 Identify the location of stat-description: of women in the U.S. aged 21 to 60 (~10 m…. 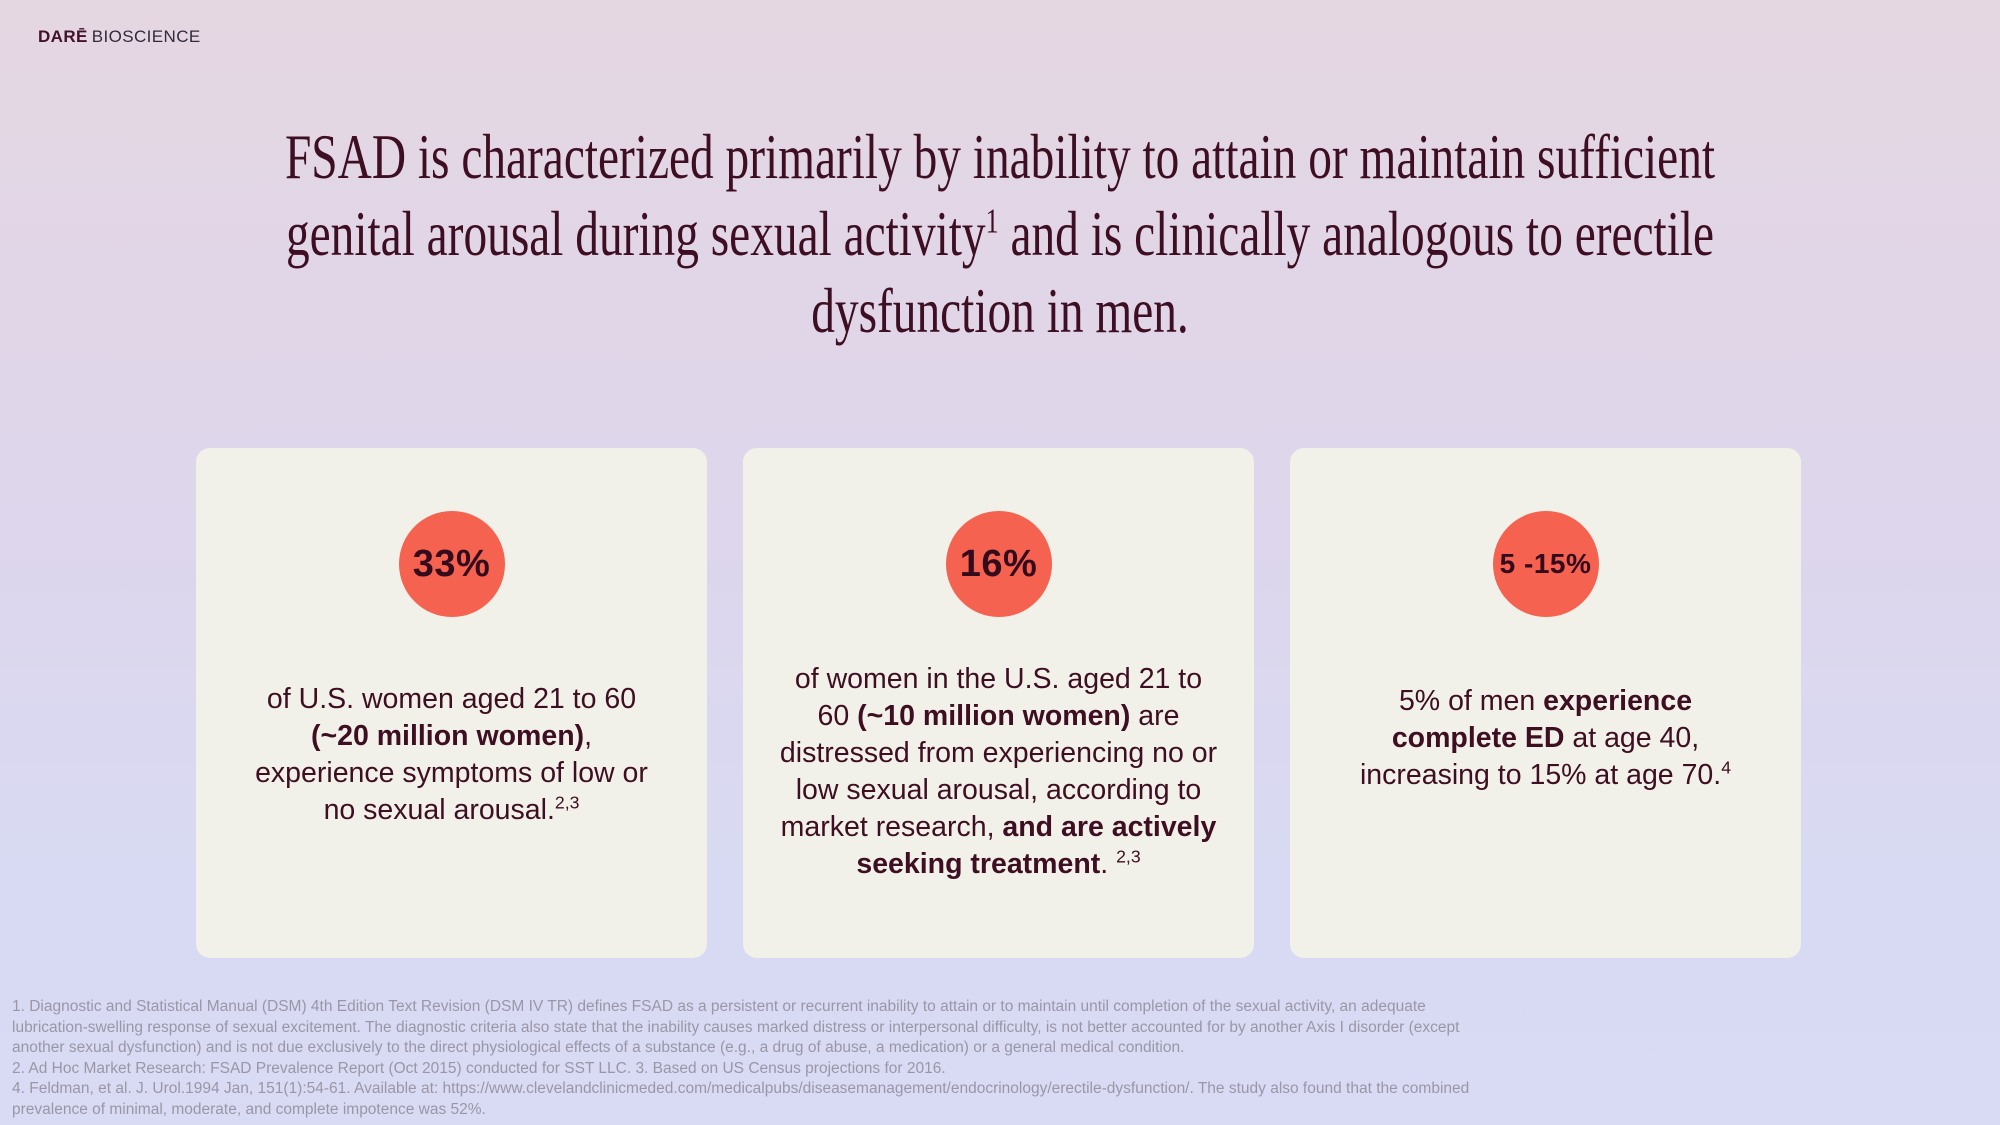
(998, 771).